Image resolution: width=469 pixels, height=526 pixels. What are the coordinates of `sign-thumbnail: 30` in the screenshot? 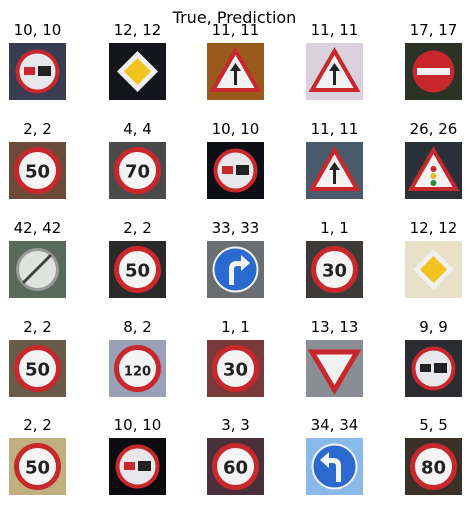 It's located at (334, 269).